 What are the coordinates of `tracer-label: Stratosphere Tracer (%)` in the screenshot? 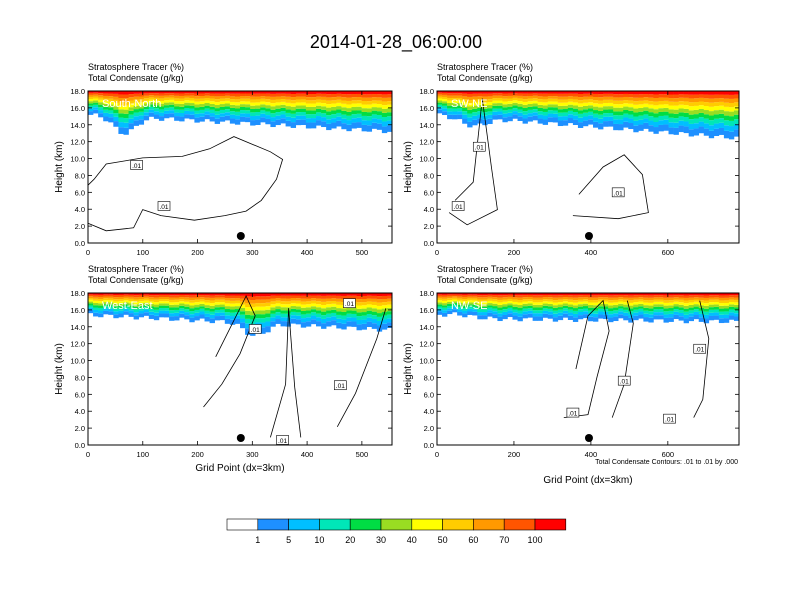 It's located at (485, 67).